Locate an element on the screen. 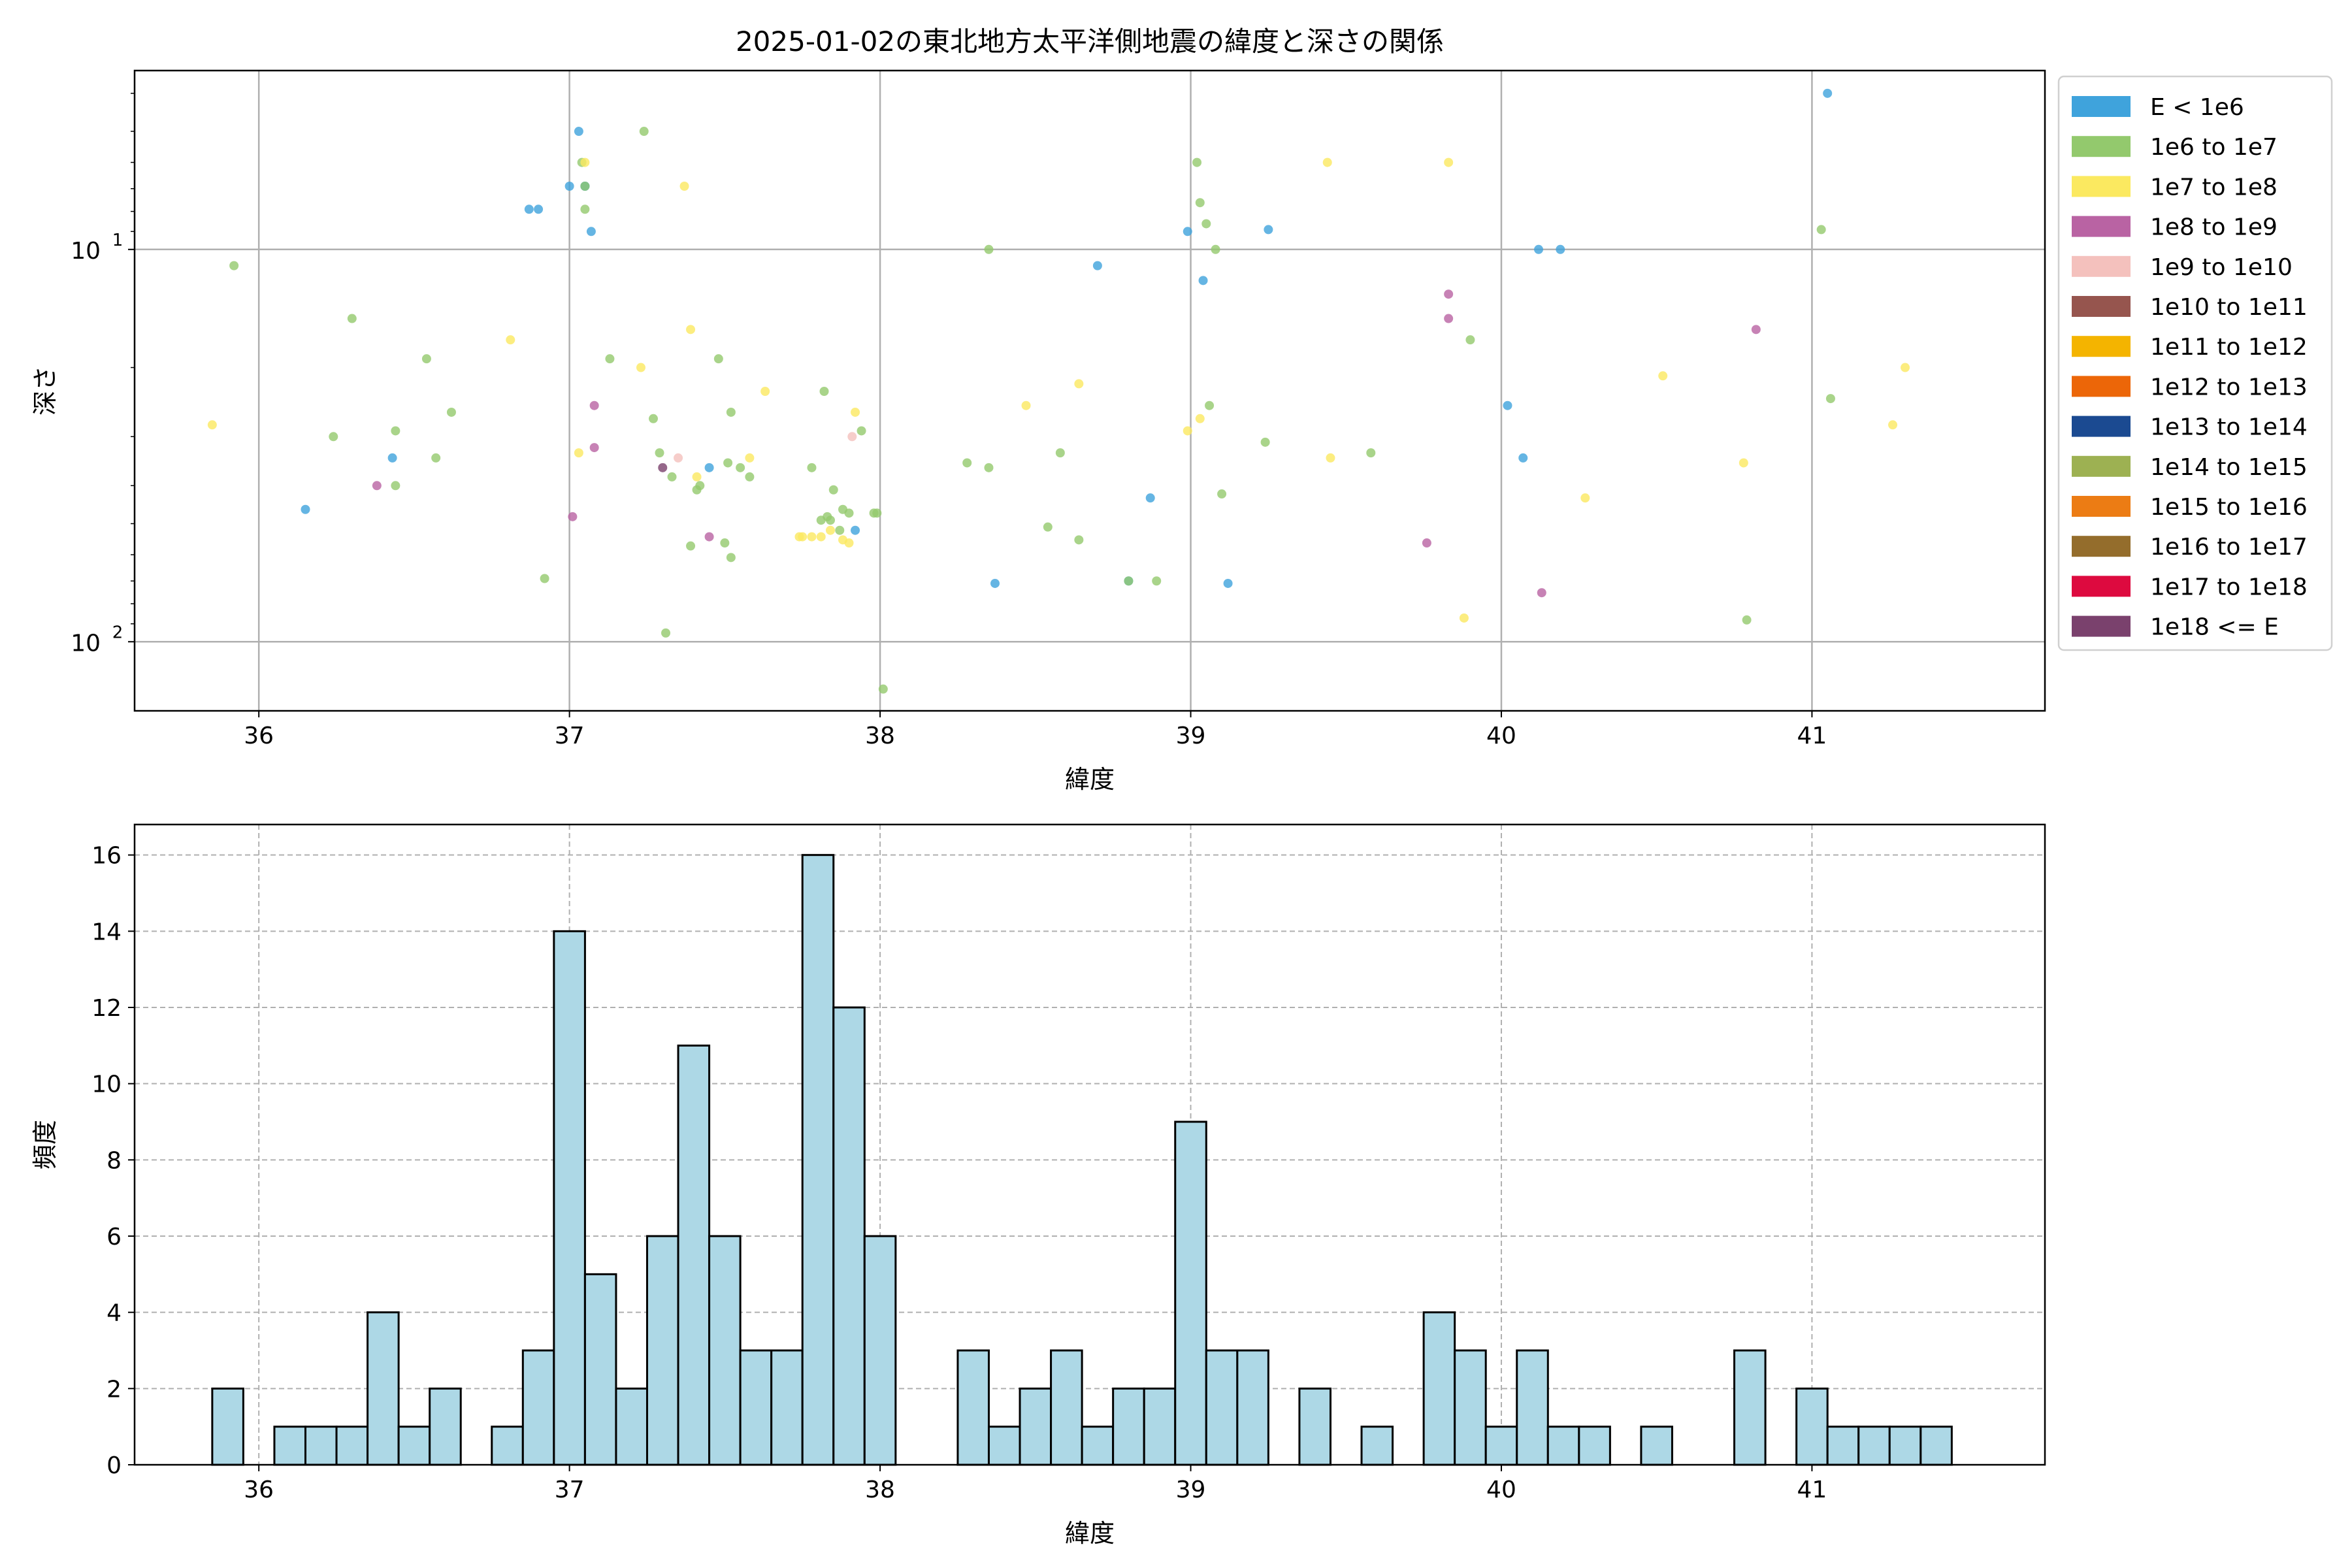 This screenshot has width=2352, height=1568. histogram-y-tick-label: 12 is located at coordinates (106, 1008).